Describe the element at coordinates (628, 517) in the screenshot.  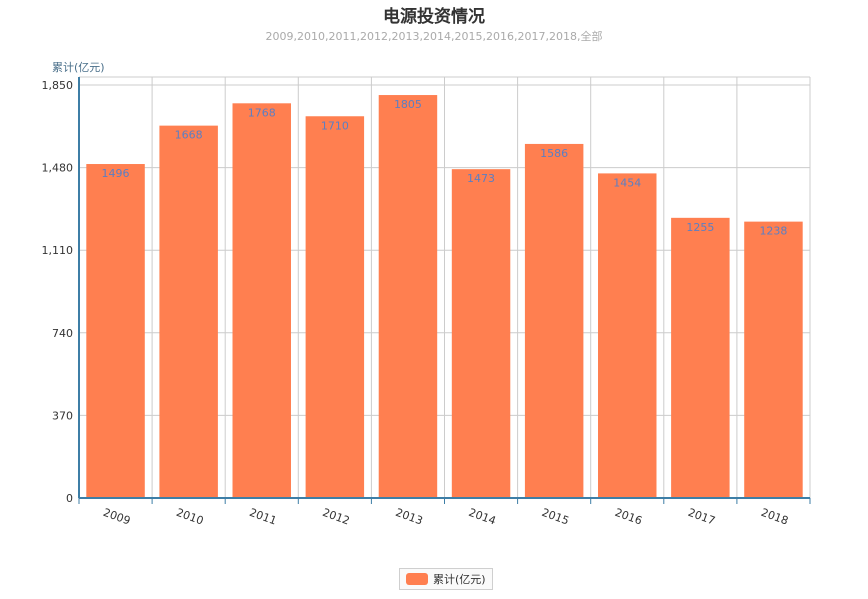
I see `x-tick-label: 2016` at that location.